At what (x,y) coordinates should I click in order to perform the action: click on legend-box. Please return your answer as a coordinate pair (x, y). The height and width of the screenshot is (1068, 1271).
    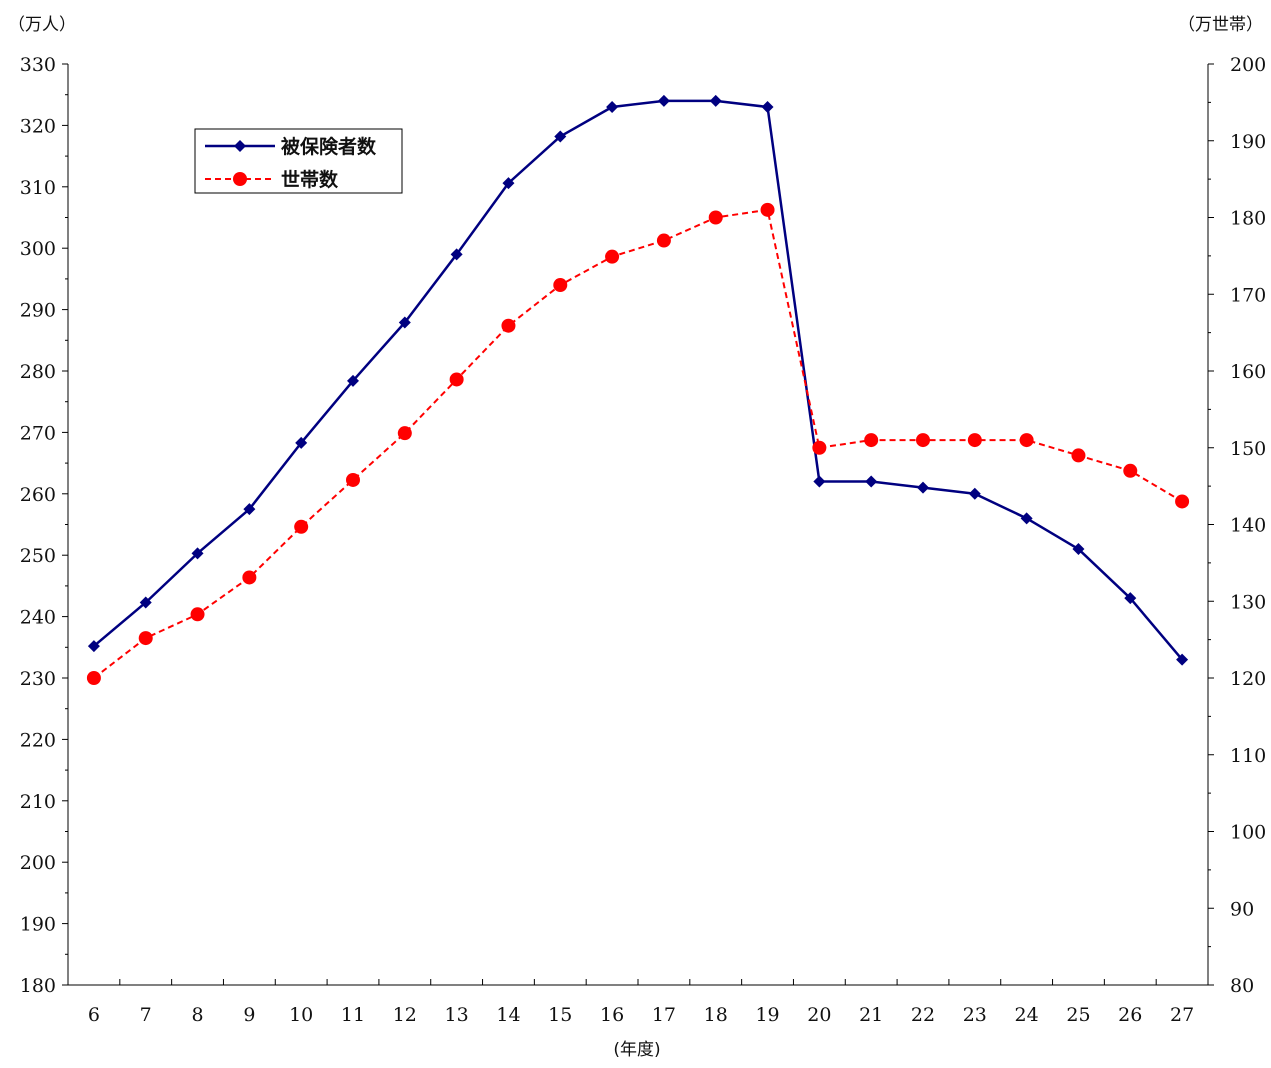
    Looking at the image, I should click on (298, 161).